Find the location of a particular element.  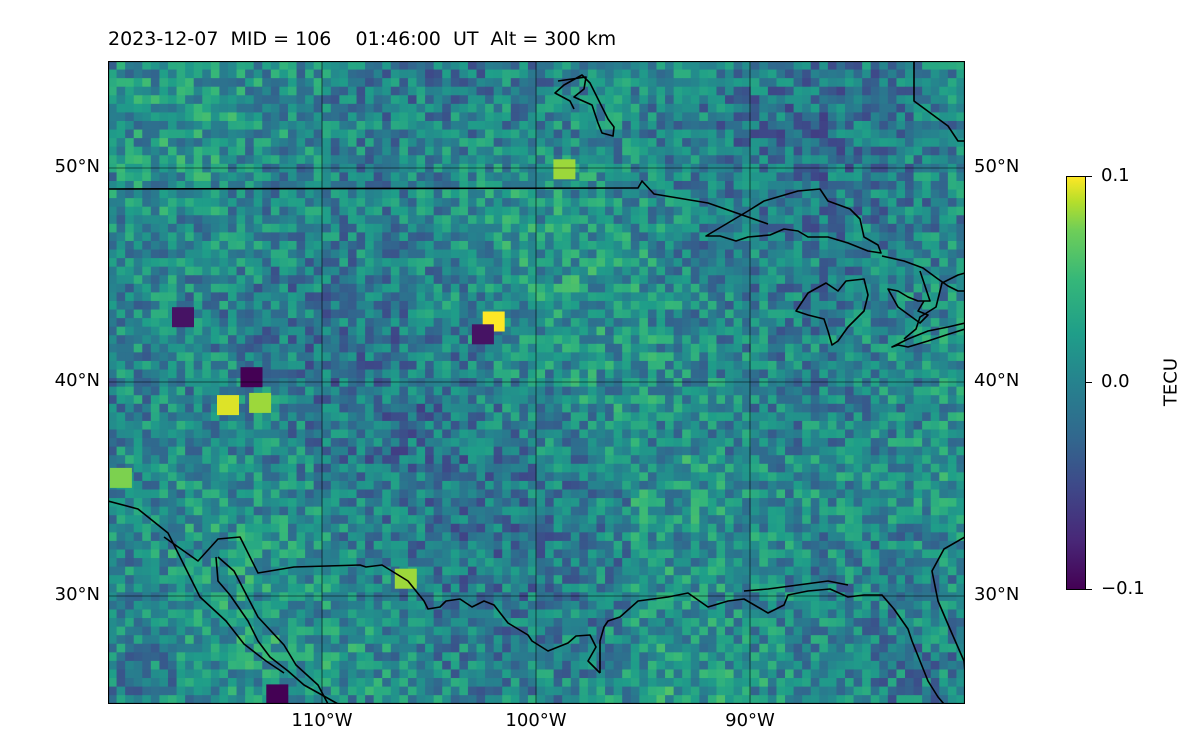

mexico-pacific-coast is located at coordinates (196, 587).